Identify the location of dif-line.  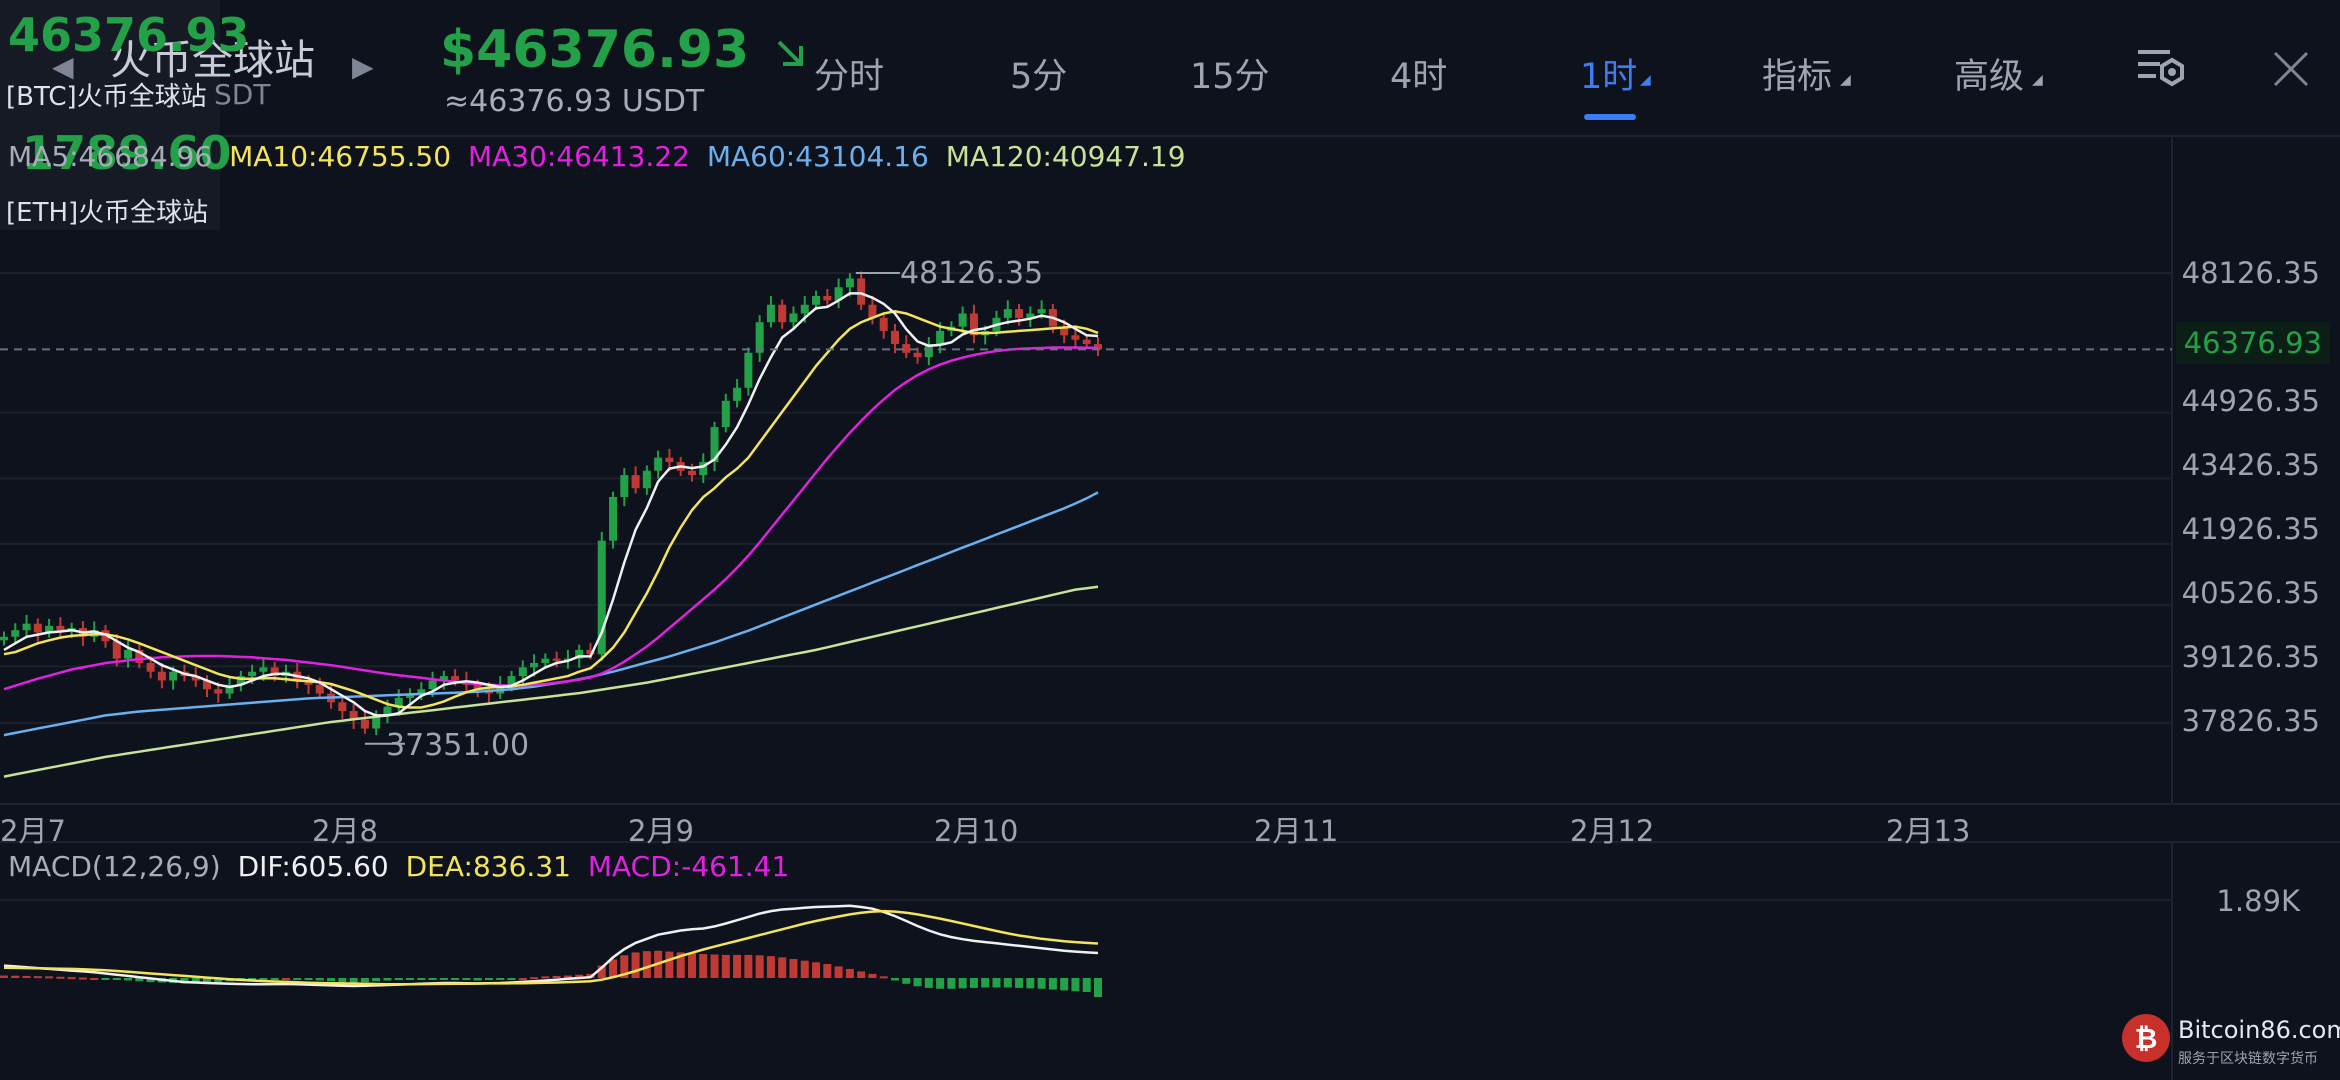
(551, 946).